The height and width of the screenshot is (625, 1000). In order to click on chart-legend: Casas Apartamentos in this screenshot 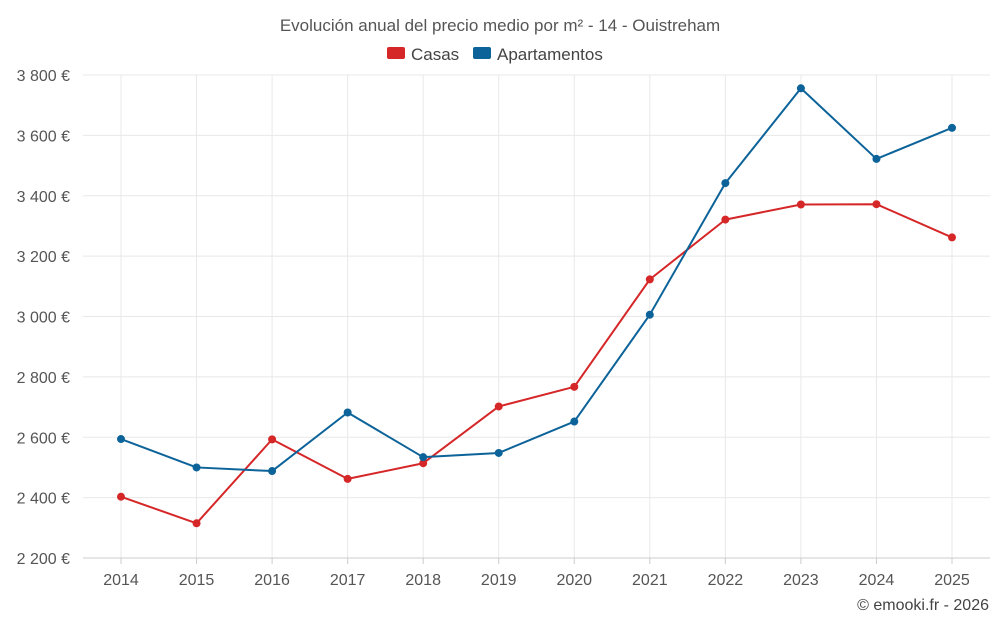, I will do `click(495, 54)`.